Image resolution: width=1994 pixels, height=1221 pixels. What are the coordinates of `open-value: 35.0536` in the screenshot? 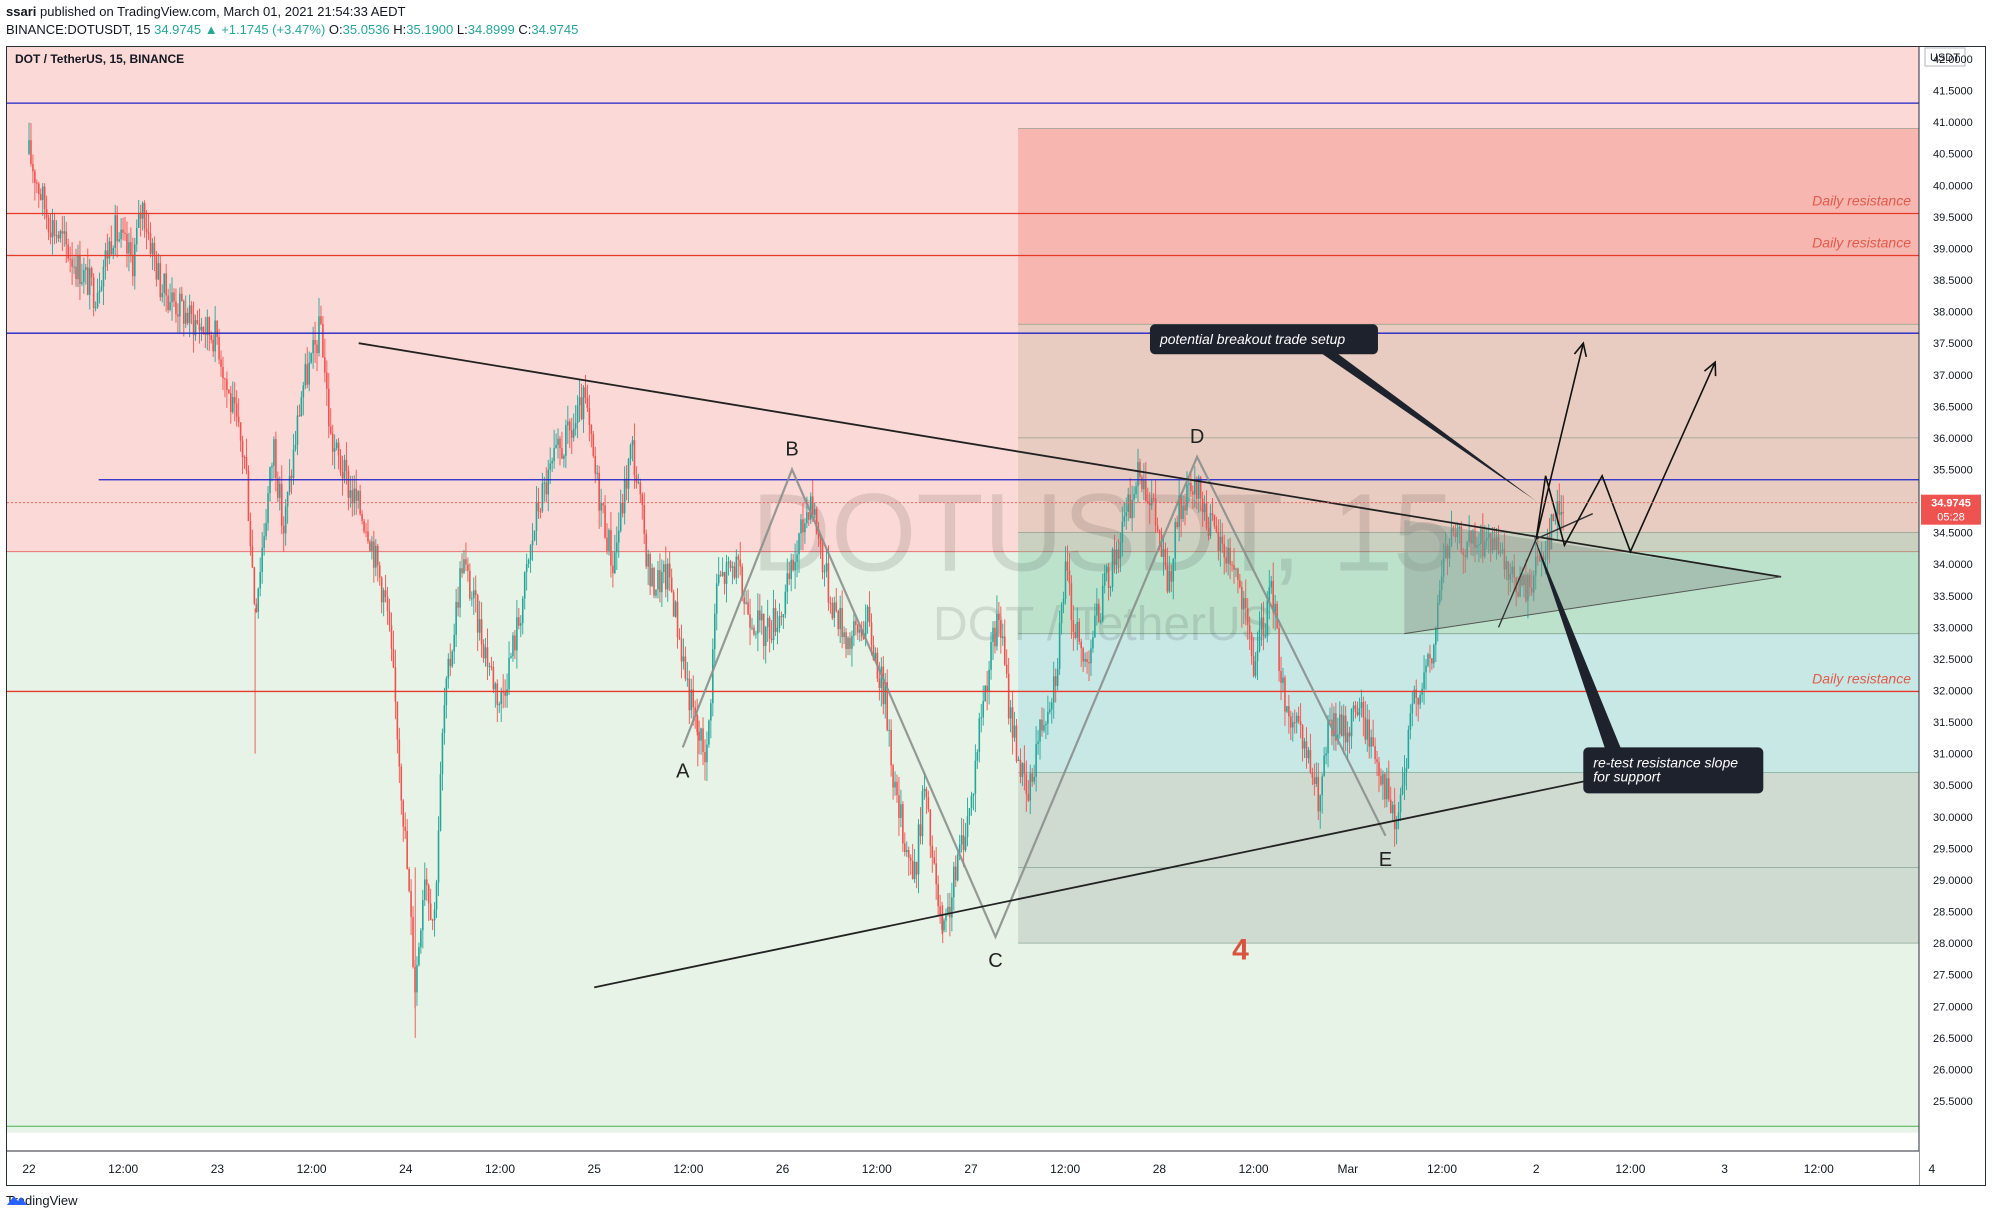 It's located at (366, 29).